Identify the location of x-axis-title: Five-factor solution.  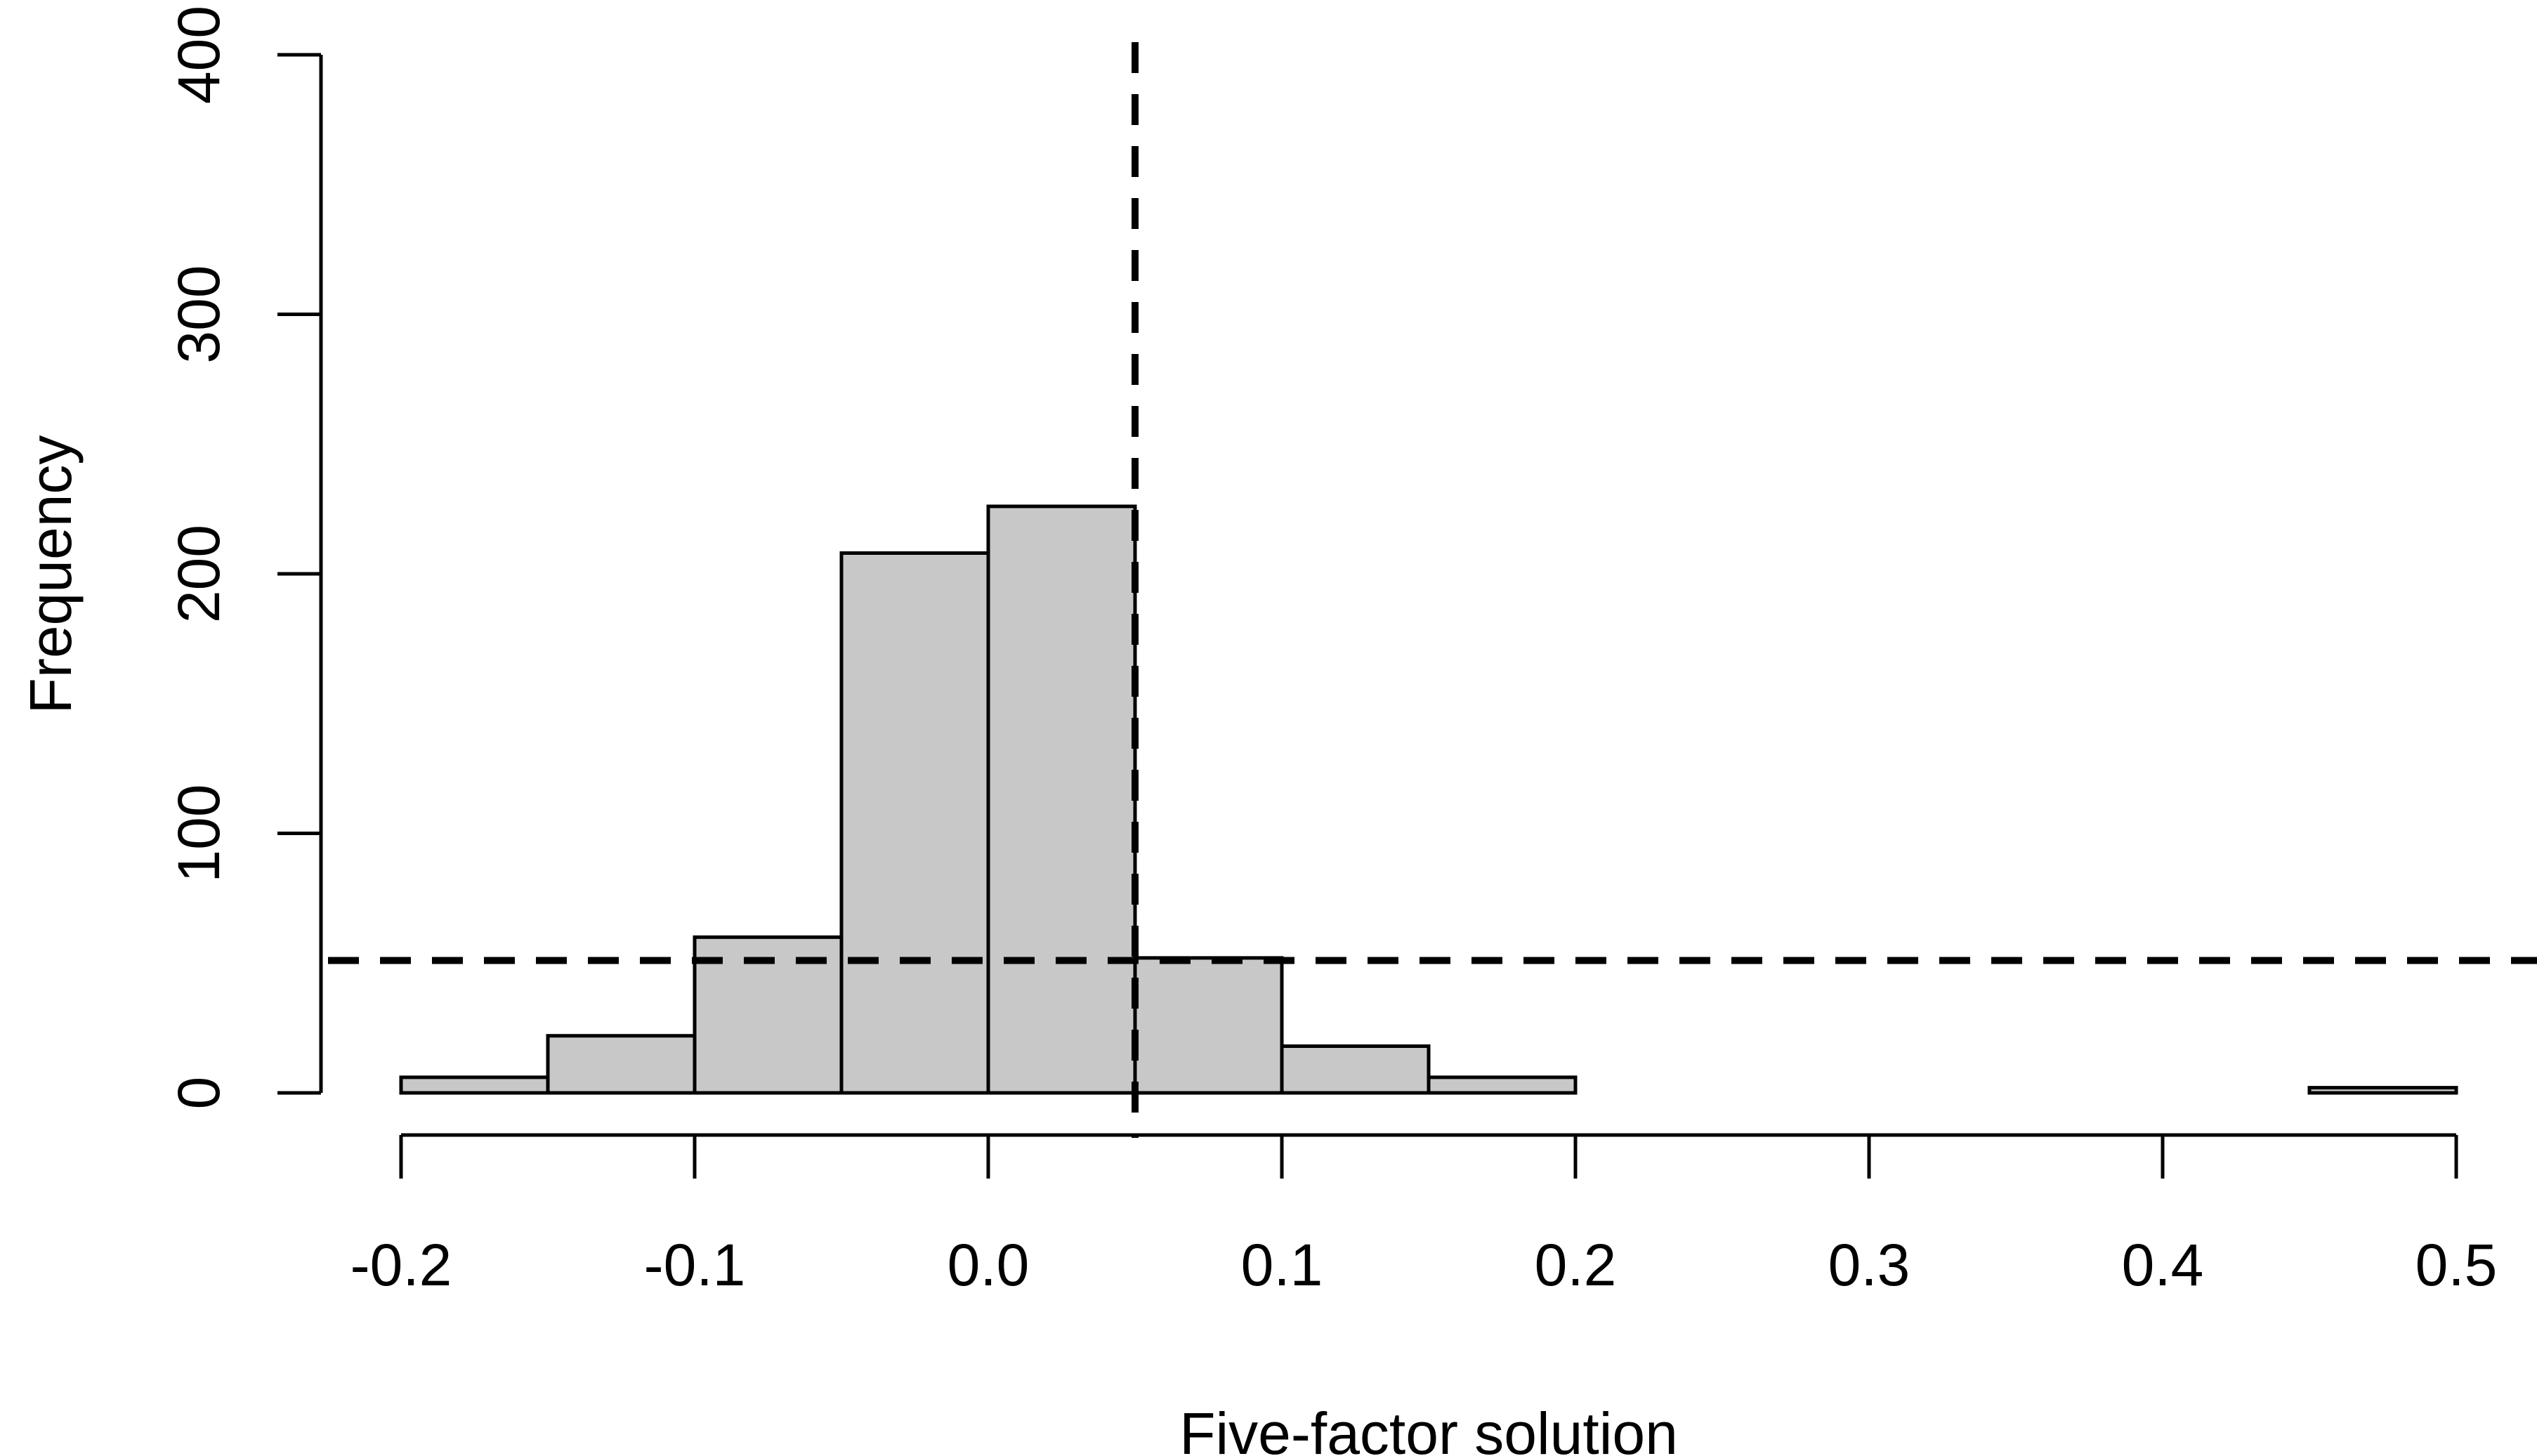
(1428, 1428).